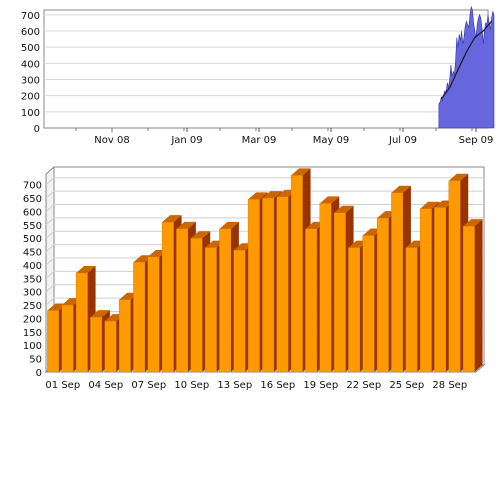  What do you see at coordinates (186, 140) in the screenshot?
I see `x-tick-label: Jan 09` at bounding box center [186, 140].